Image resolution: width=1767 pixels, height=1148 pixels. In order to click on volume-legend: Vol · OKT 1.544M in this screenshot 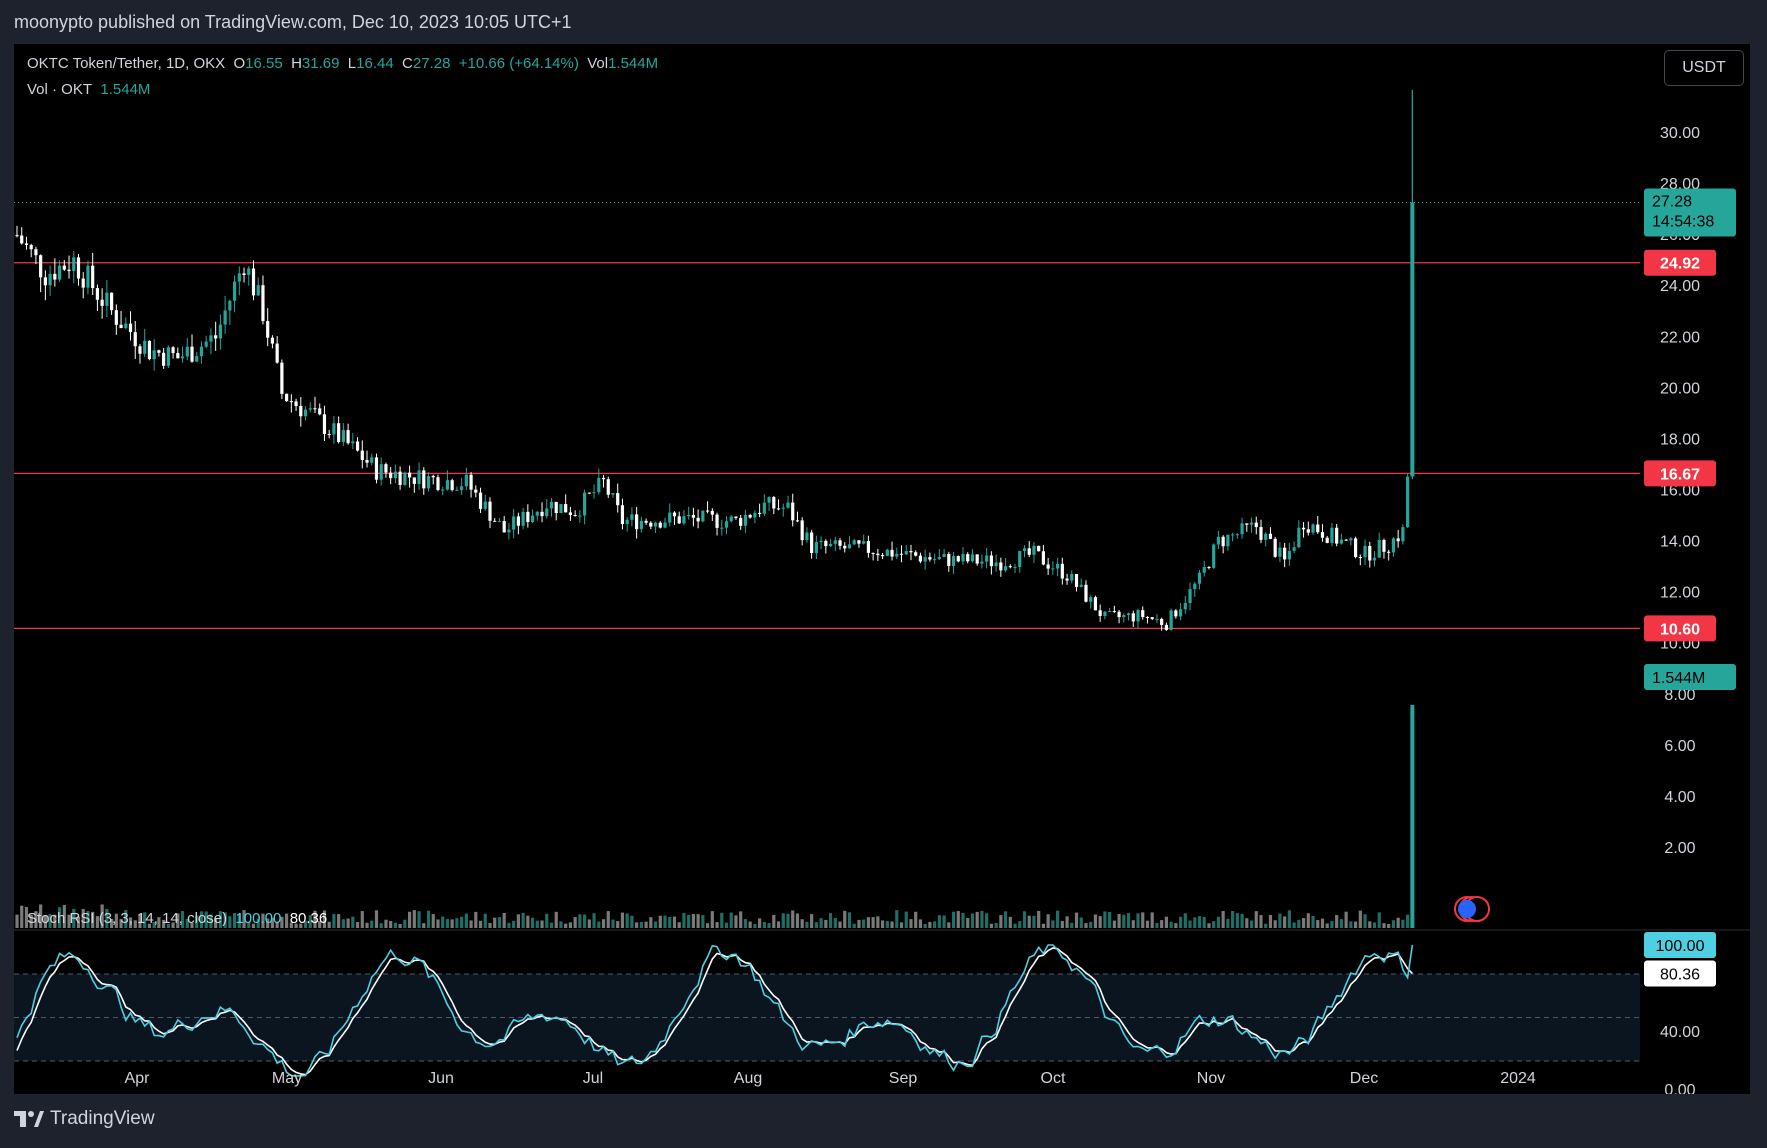, I will do `click(88, 89)`.